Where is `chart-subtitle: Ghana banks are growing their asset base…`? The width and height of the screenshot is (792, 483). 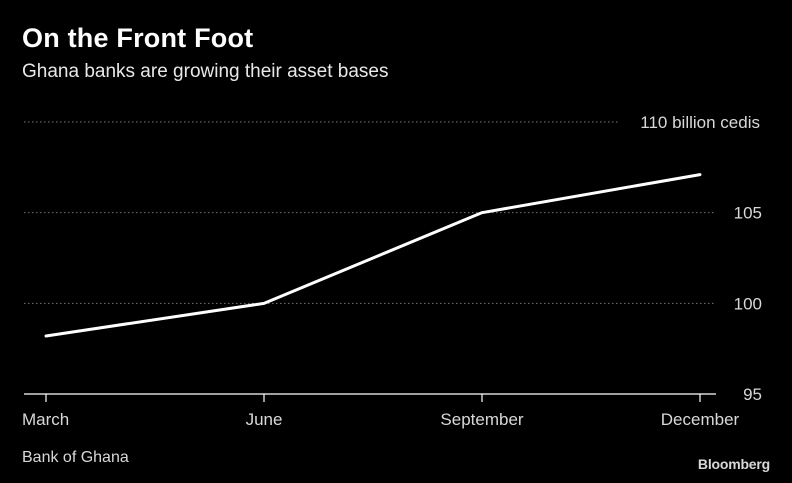 chart-subtitle: Ghana banks are growing their asset base… is located at coordinates (205, 71).